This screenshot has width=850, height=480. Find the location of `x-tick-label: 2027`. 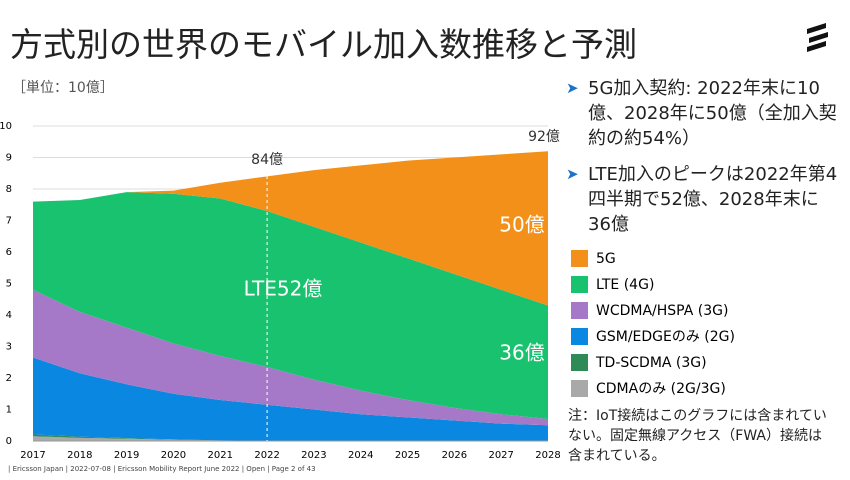

x-tick-label: 2027 is located at coordinates (500, 455).